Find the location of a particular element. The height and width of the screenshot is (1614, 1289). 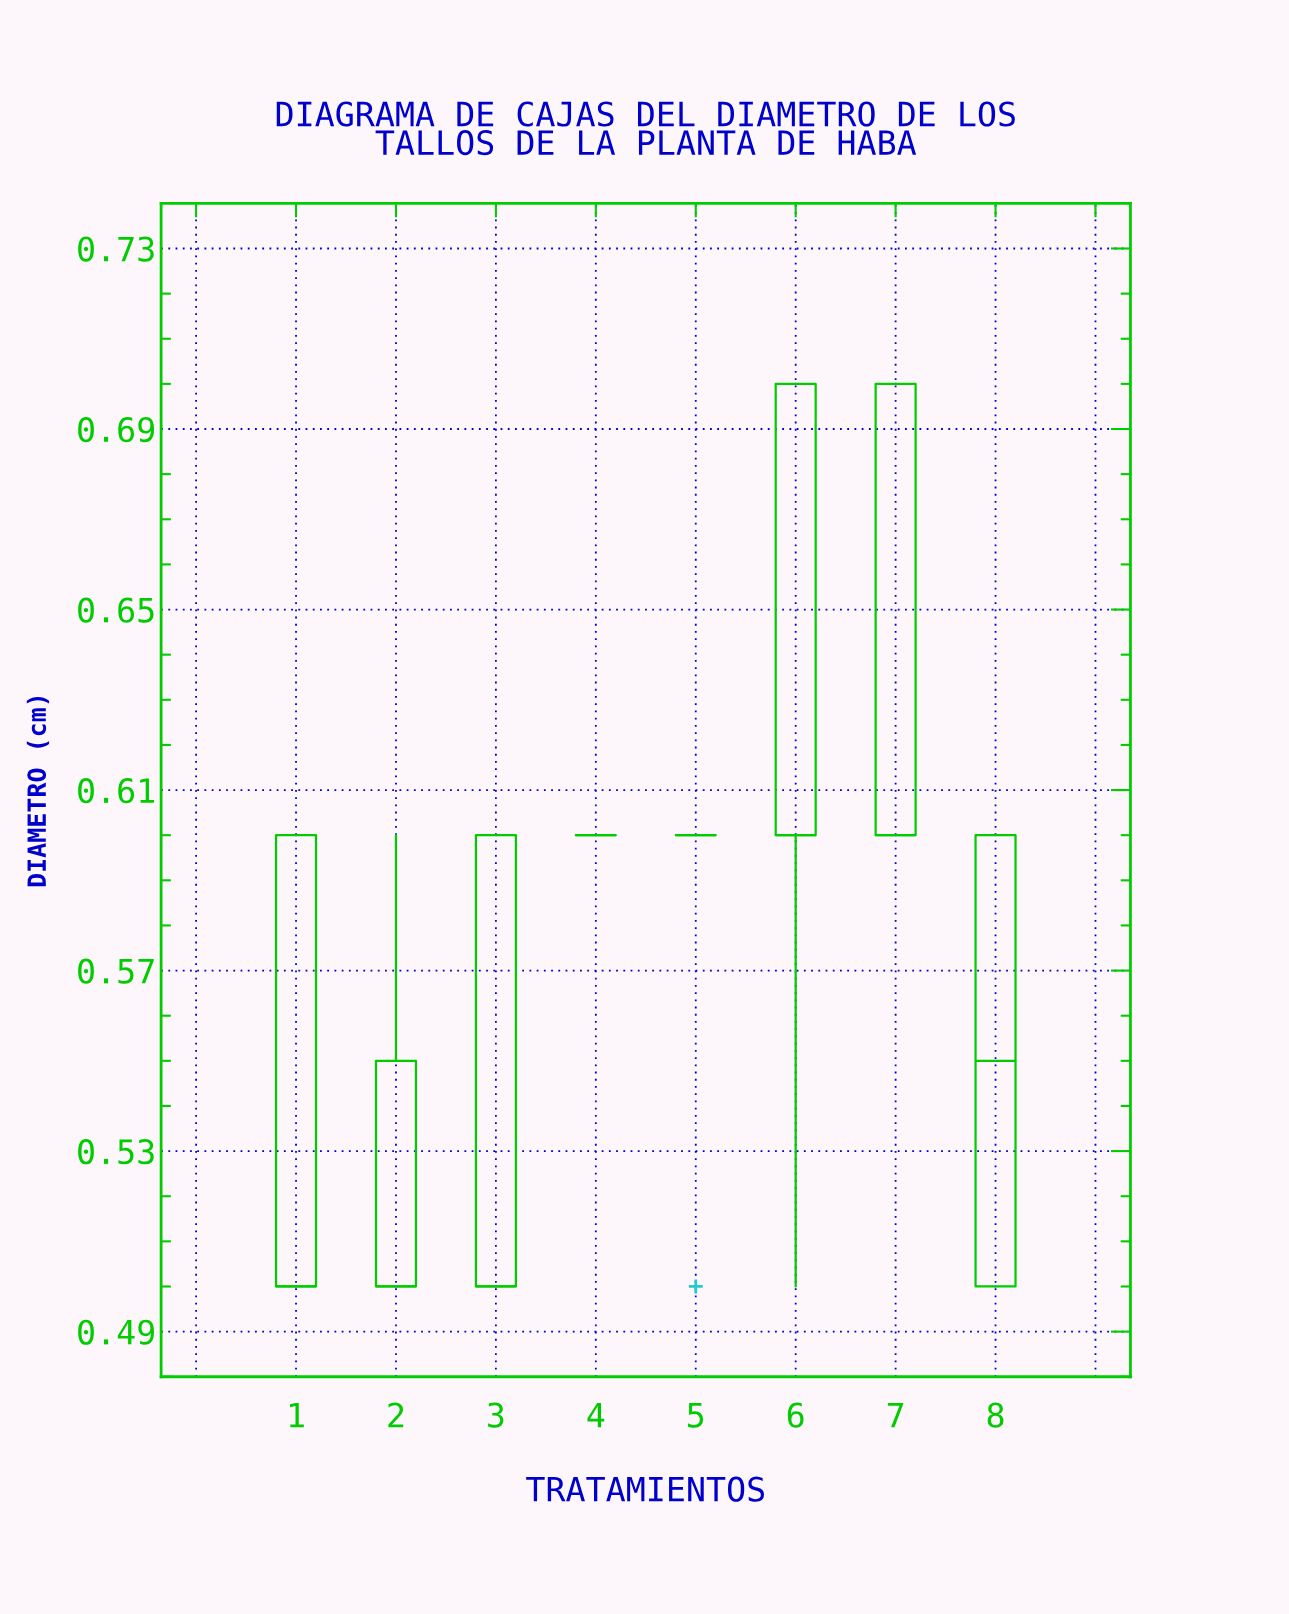

x-tick-label: 7 is located at coordinates (895, 1415).